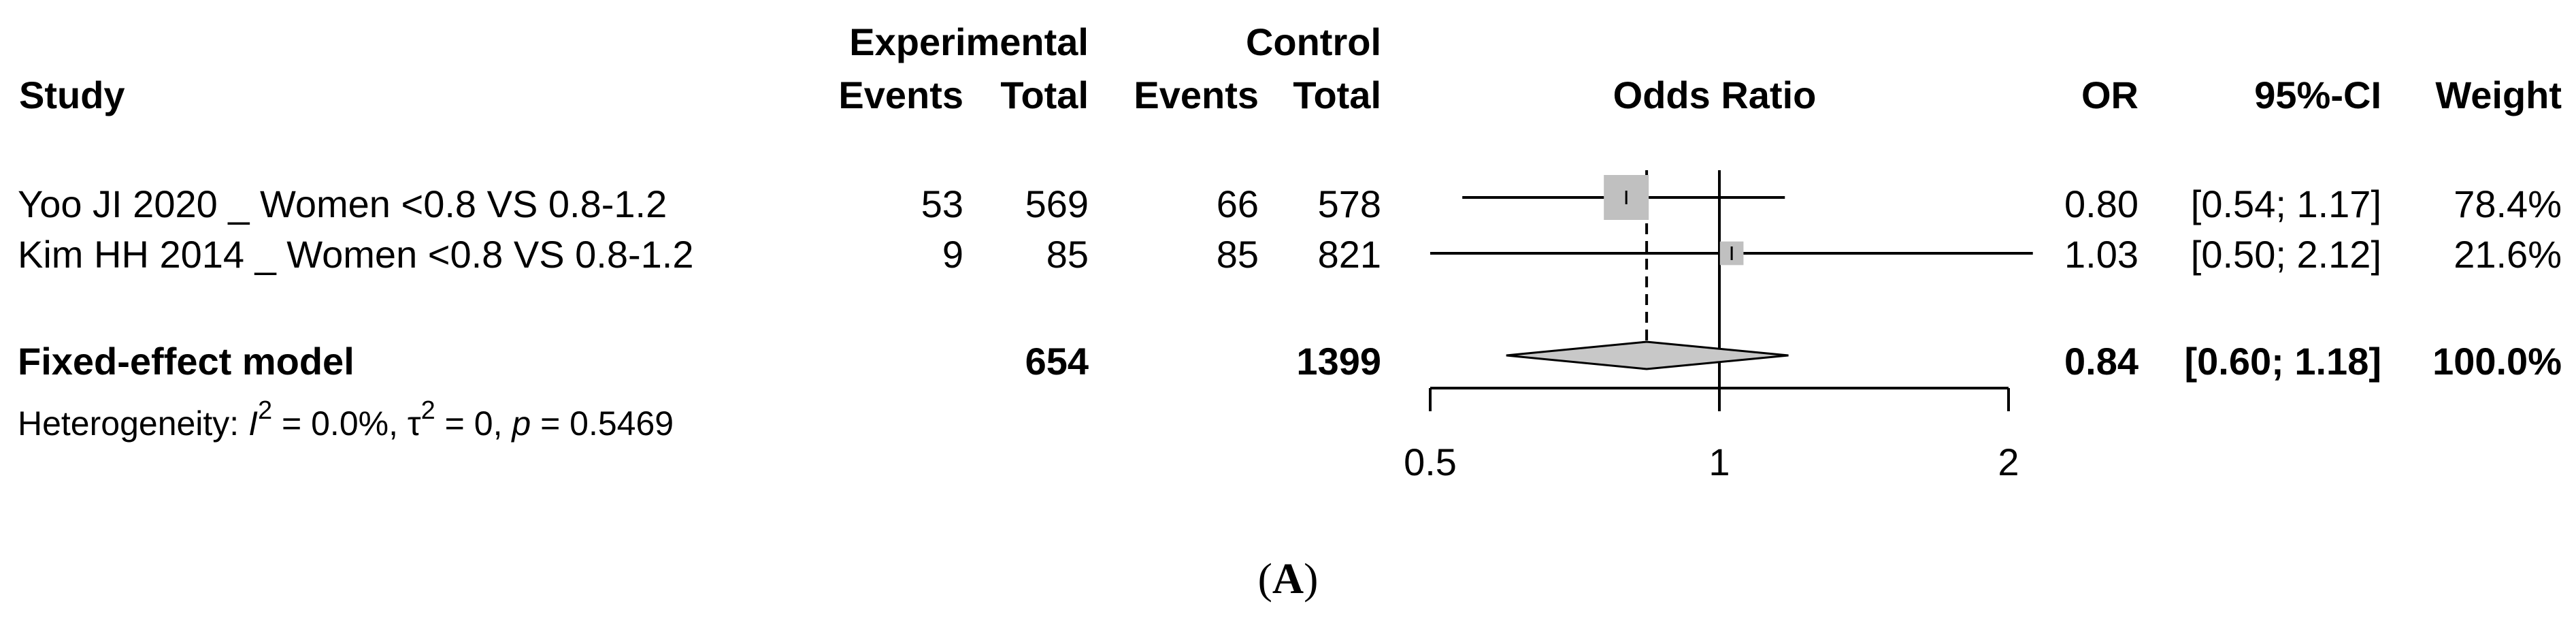 This screenshot has height=623, width=2576. Describe the element at coordinates (1731, 221) in the screenshot. I see `study-markers` at that location.